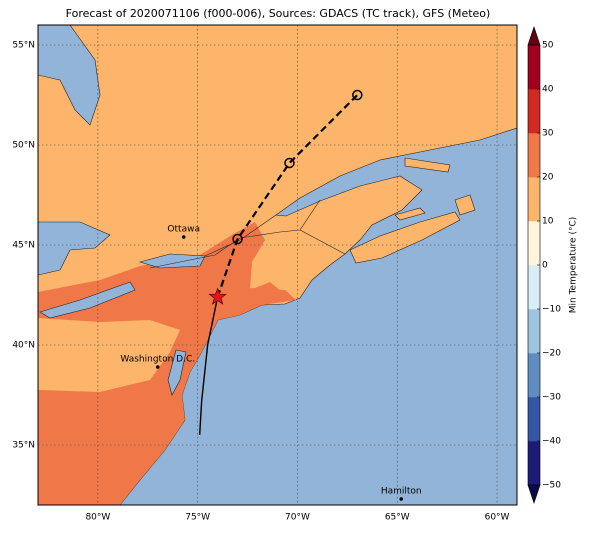  Describe the element at coordinates (534, 494) in the screenshot. I see `colorbar-extend-low` at that location.